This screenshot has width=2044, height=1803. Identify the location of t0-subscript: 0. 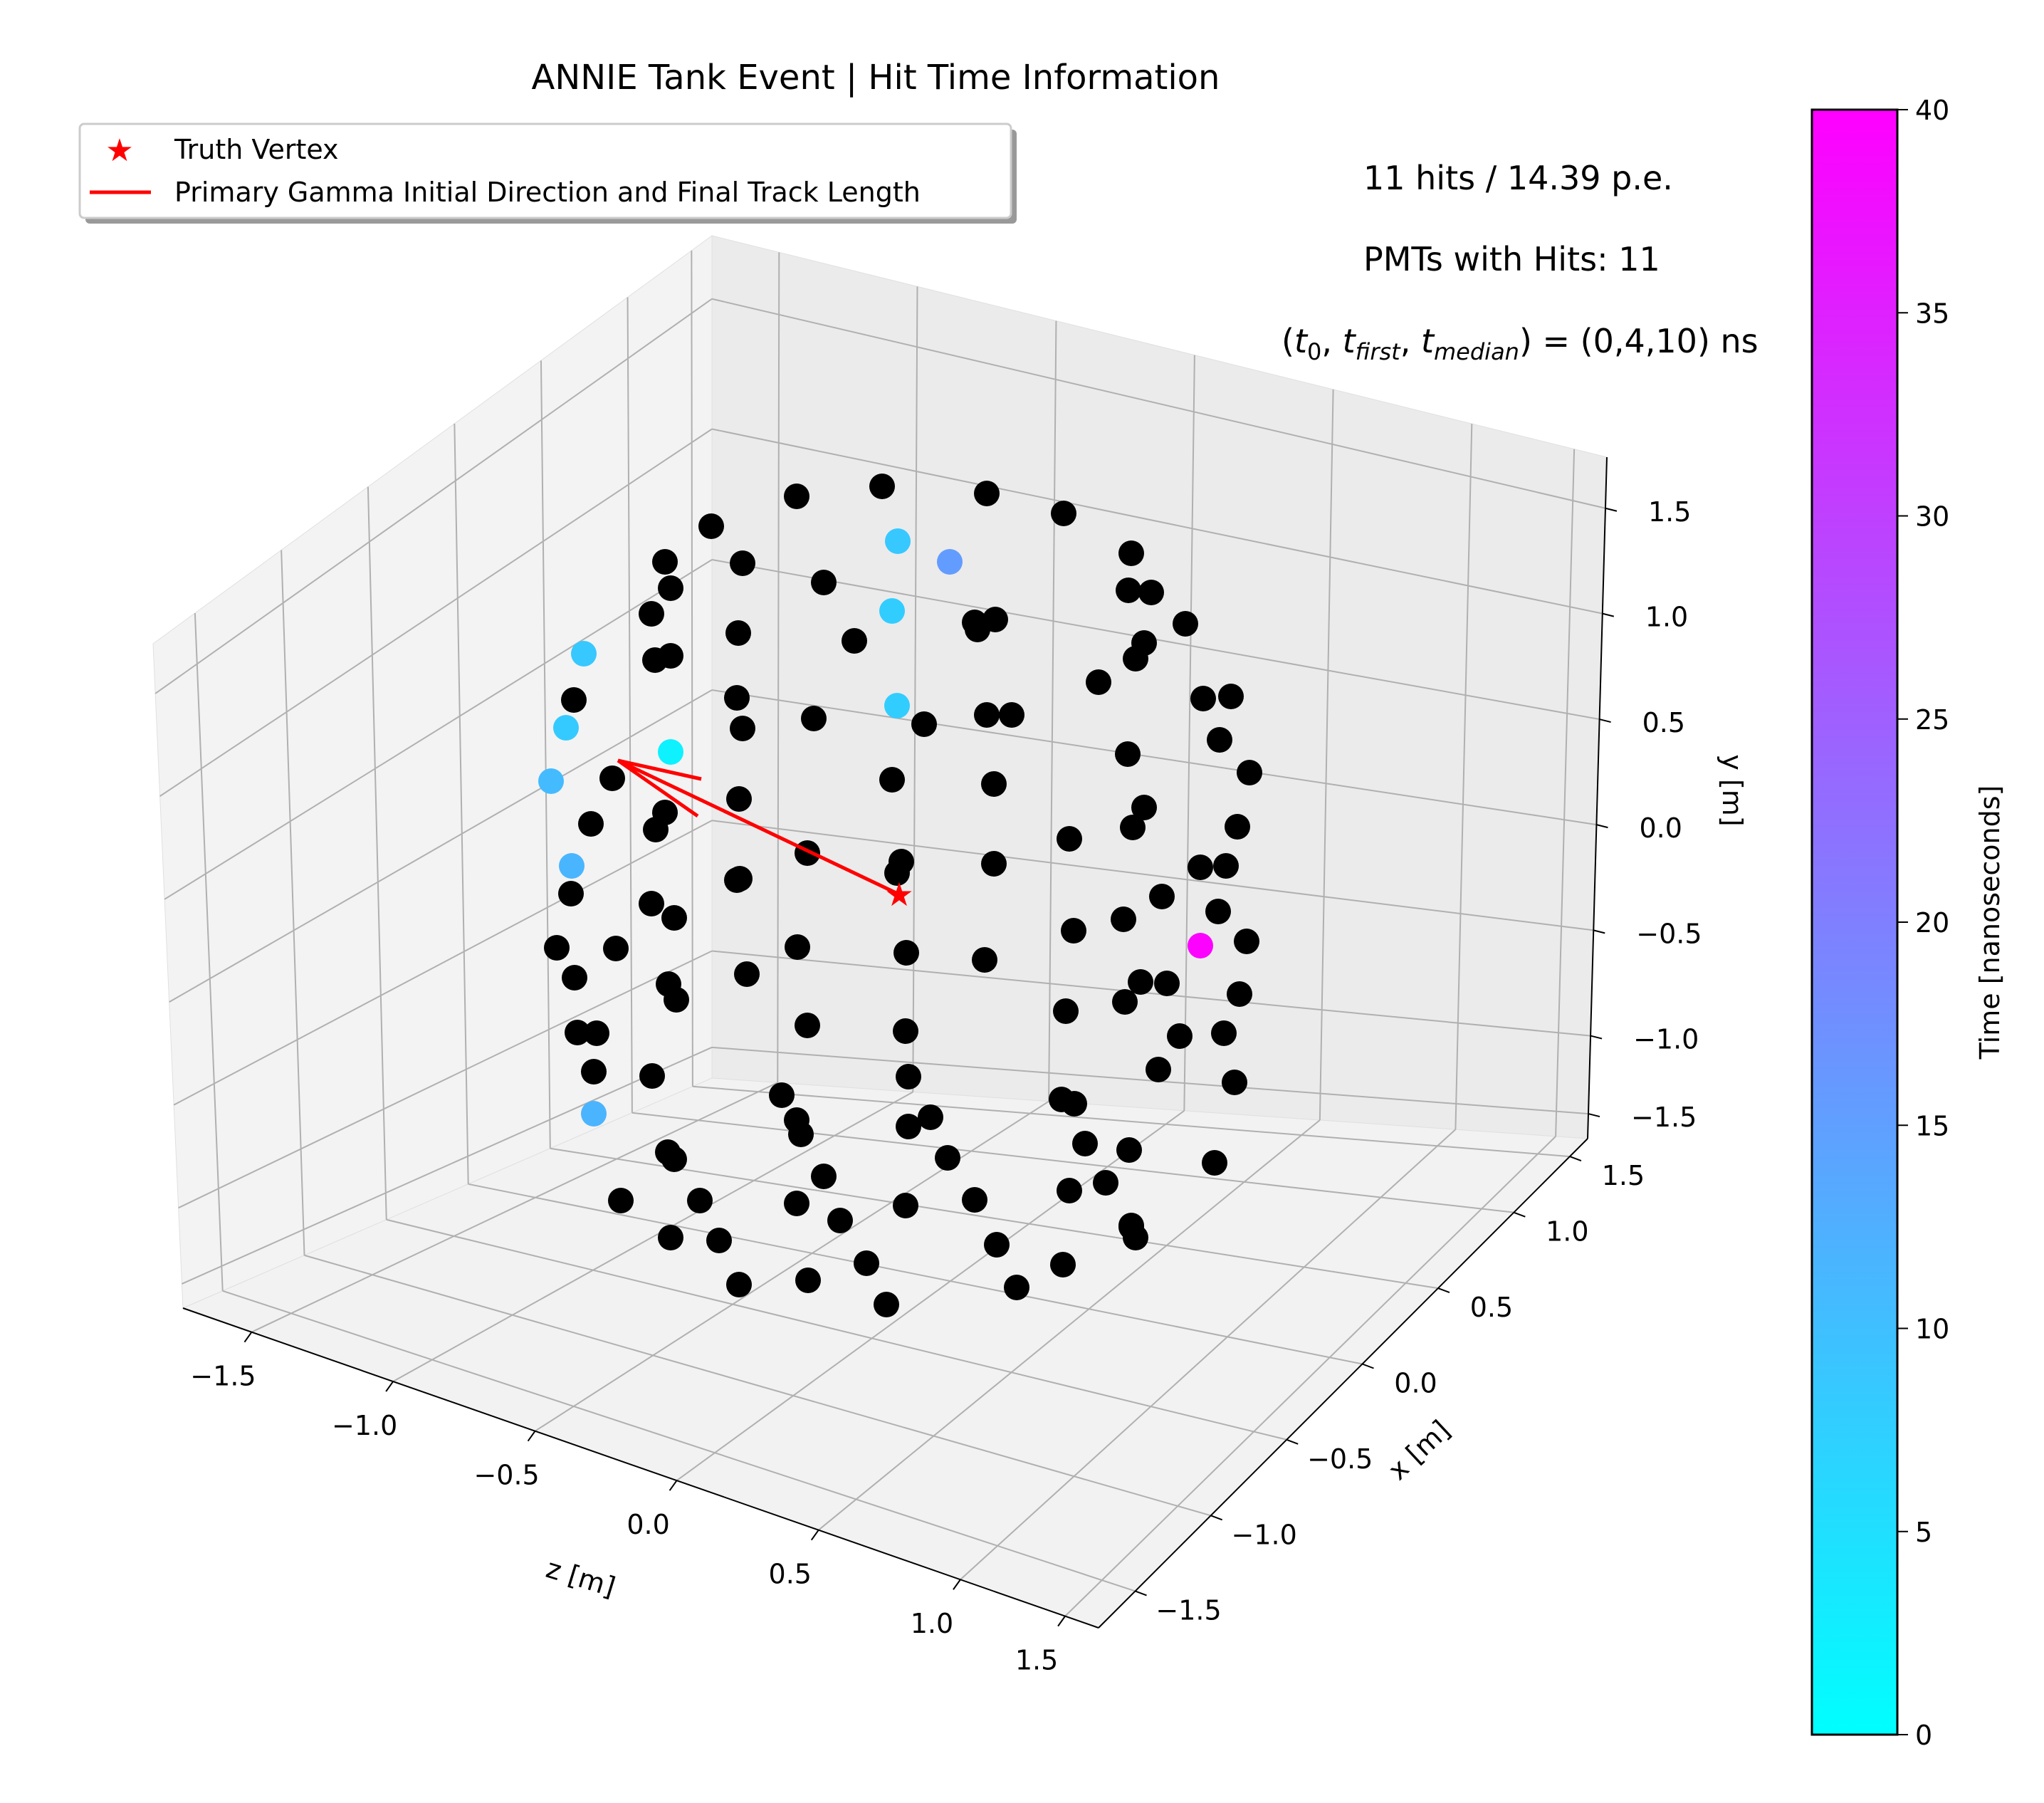
(1314, 352).